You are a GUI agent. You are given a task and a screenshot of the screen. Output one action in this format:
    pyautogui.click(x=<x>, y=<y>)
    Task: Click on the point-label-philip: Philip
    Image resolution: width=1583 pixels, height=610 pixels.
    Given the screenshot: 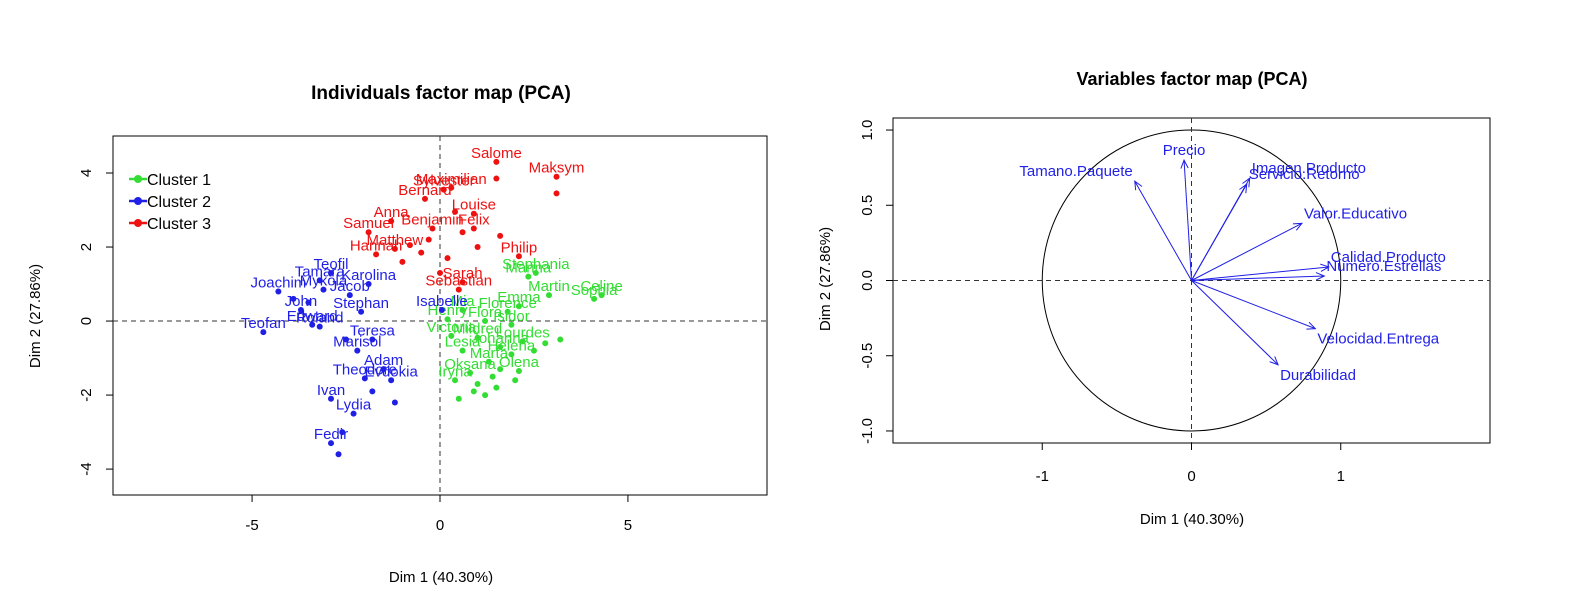 What is the action you would take?
    pyautogui.click(x=519, y=247)
    